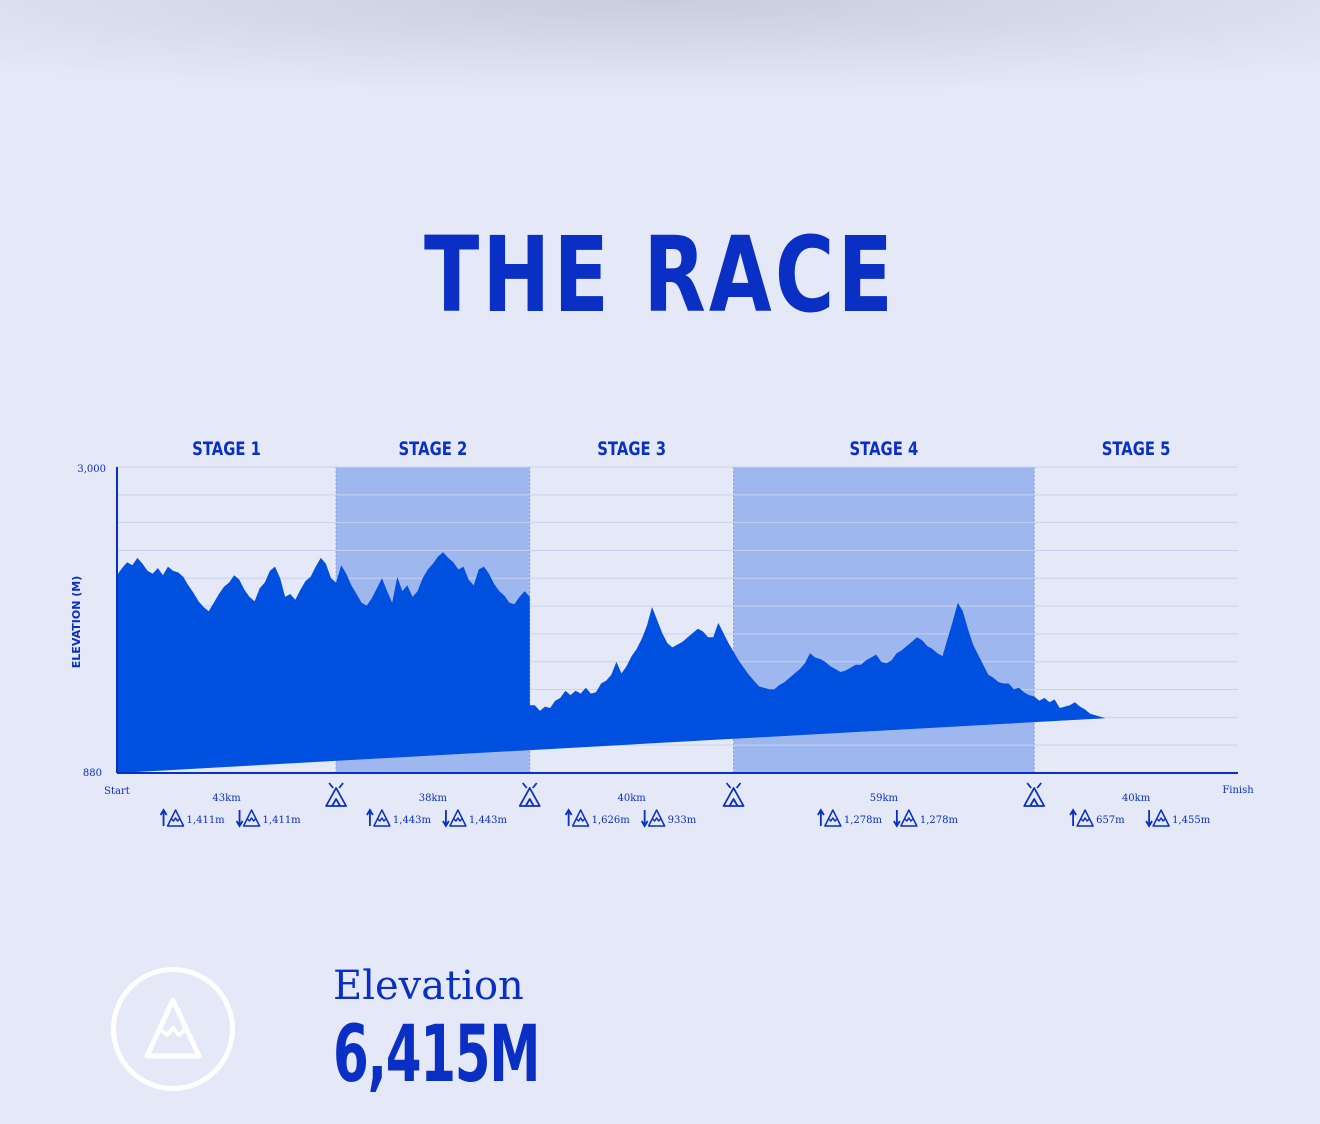 This screenshot has width=1320, height=1124. Describe the element at coordinates (611, 662) in the screenshot. I see `elevation-area` at that location.